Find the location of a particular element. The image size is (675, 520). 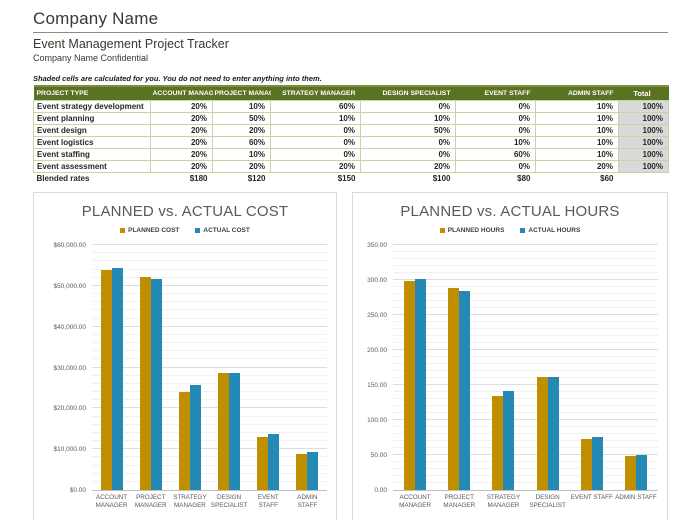

legend-label: ACTUAL HOURS is located at coordinates (554, 230).